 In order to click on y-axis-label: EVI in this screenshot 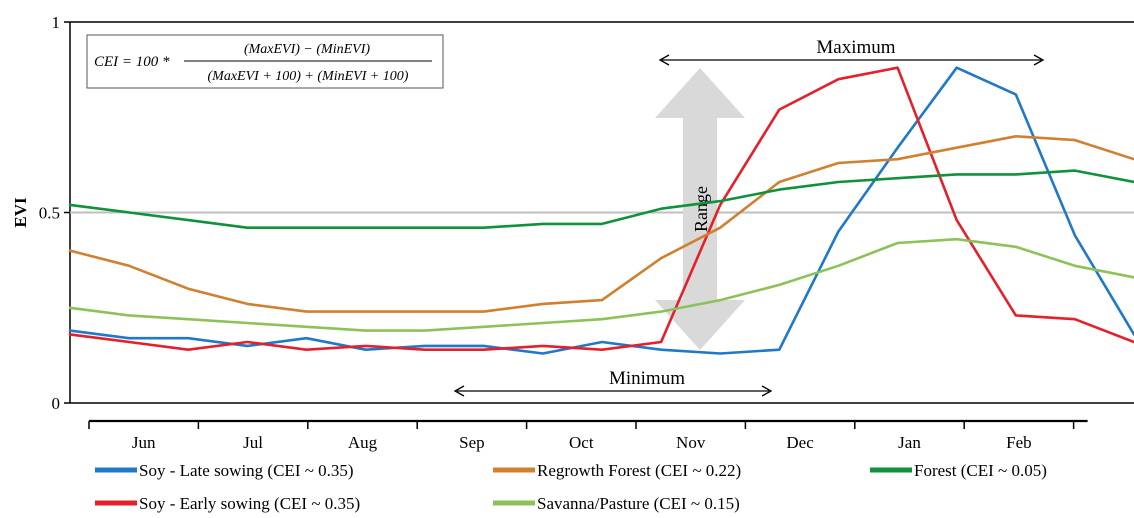, I will do `click(20, 212)`.